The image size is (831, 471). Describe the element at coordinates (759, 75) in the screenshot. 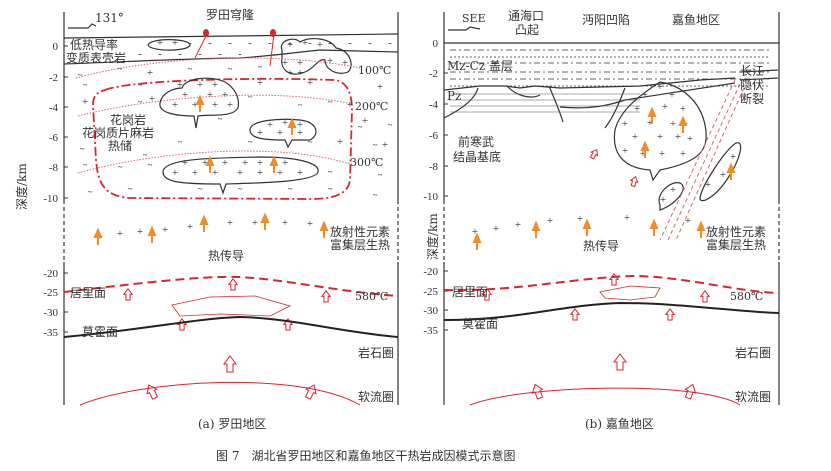

I see `fault-leader-line` at that location.